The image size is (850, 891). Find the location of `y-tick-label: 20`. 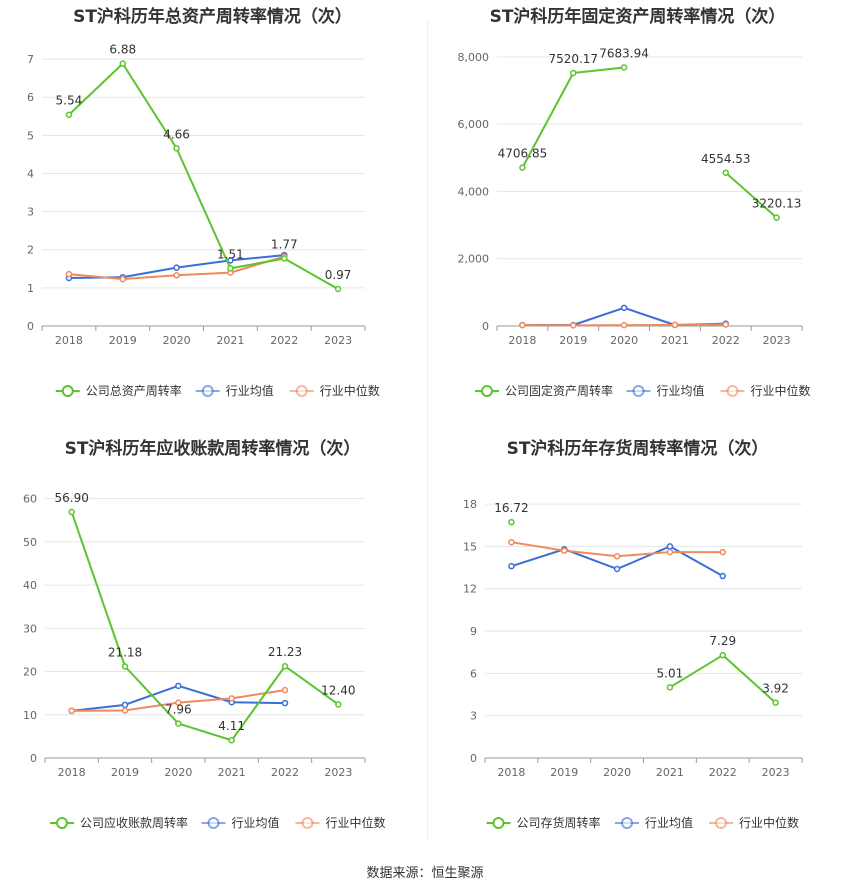

y-tick-label: 20 is located at coordinates (30, 672).